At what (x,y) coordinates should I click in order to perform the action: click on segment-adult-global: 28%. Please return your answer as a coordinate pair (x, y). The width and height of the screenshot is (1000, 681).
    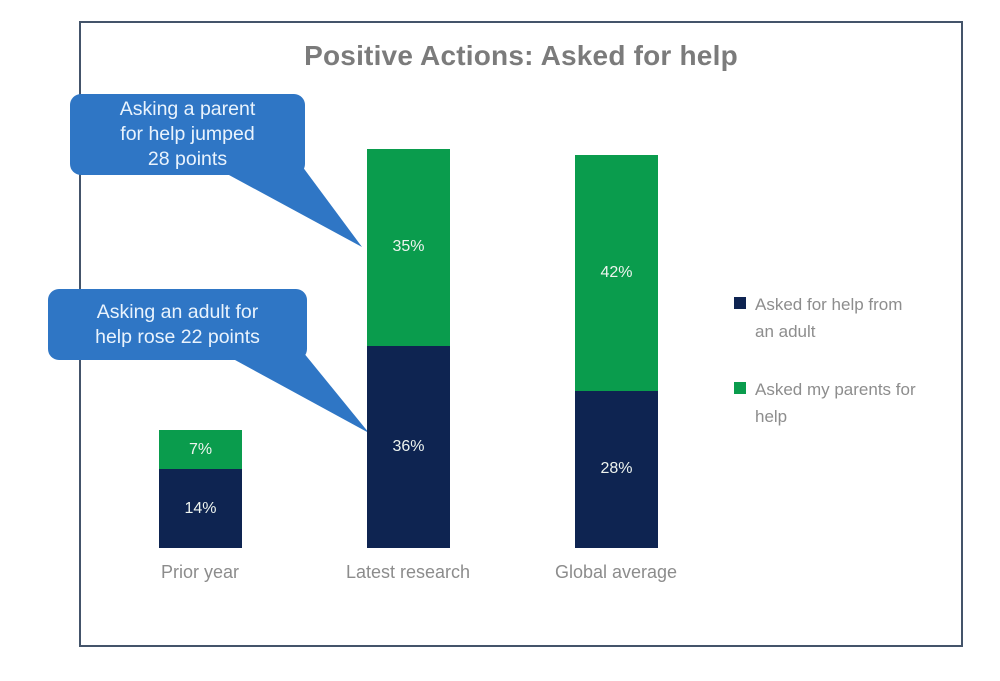
    Looking at the image, I should click on (616, 469).